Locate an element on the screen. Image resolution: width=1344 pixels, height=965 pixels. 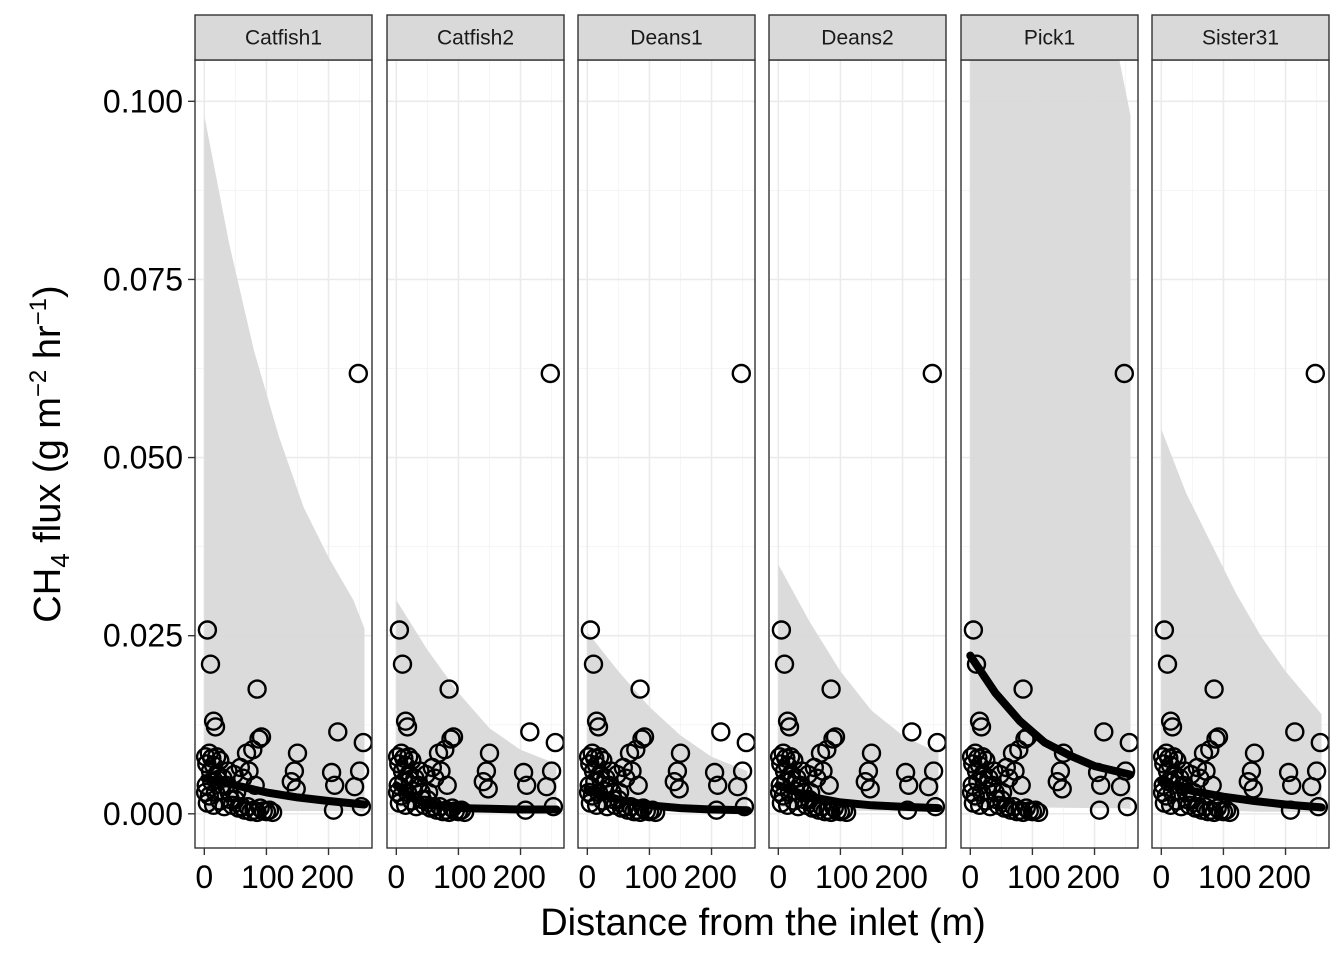
x-axis-title: Distance from the inlet (m) is located at coordinates (763, 923).